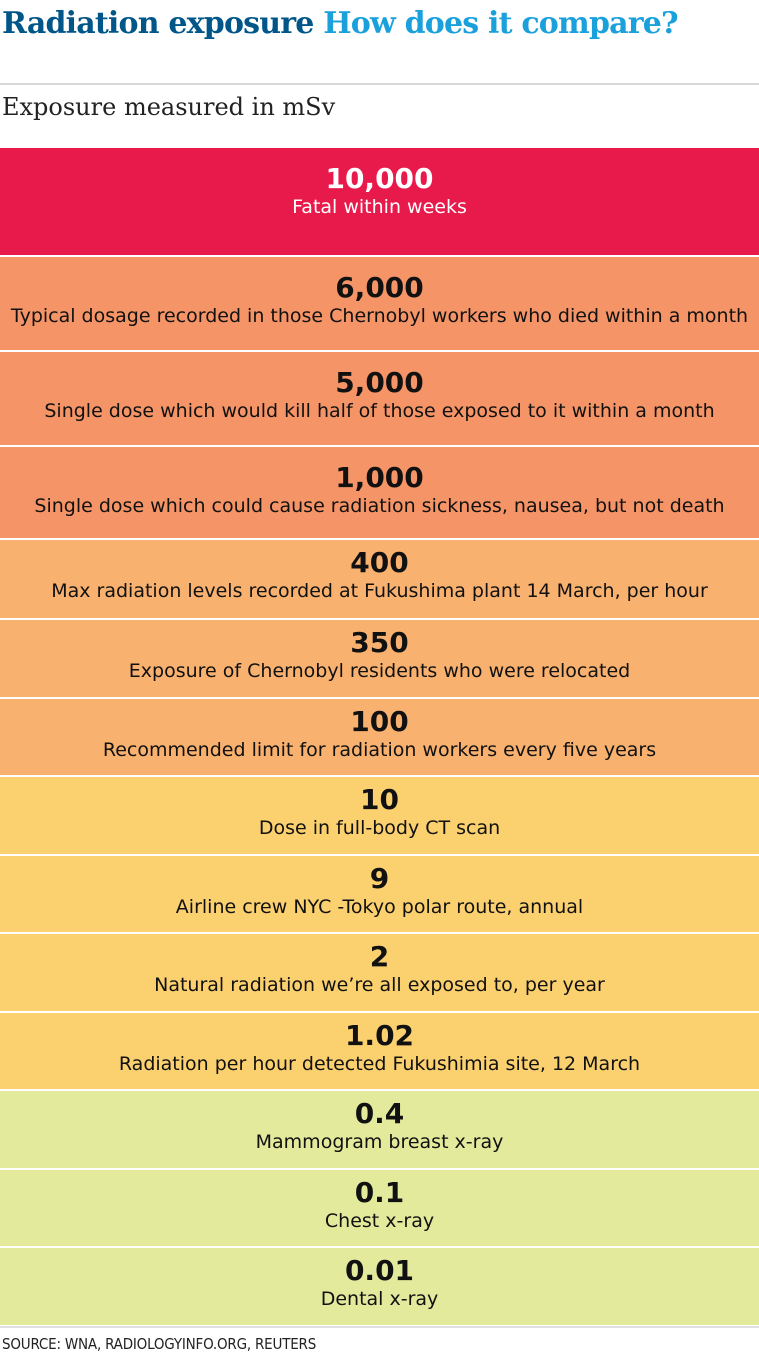  I want to click on table-row: 10,000 Fatal within weeks, so click(379, 201).